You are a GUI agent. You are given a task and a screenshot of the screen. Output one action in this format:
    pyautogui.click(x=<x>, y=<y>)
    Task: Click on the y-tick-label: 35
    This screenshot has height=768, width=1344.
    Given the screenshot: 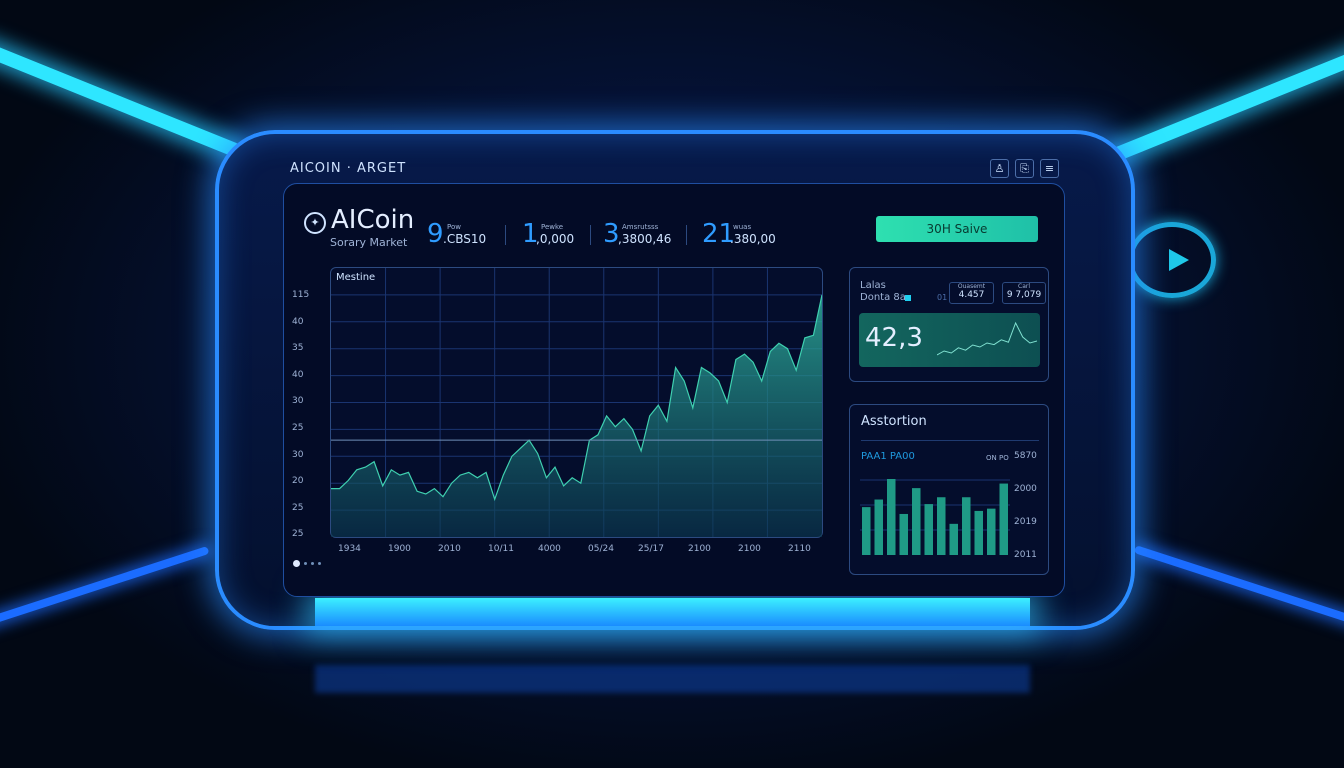 What is the action you would take?
    pyautogui.click(x=298, y=348)
    